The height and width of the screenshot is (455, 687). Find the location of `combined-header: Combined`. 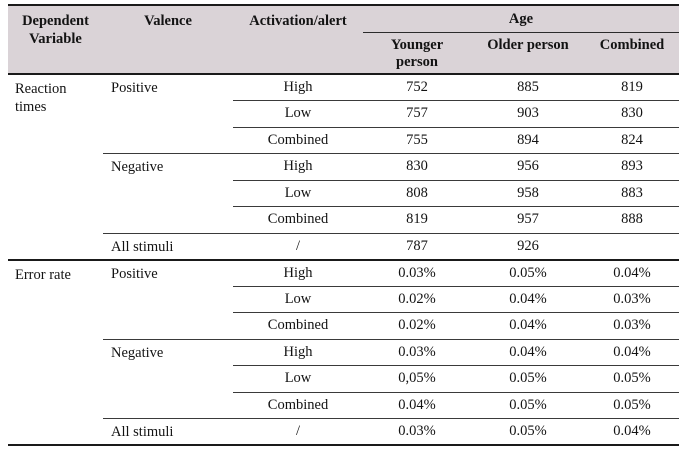

combined-header: Combined is located at coordinates (632, 53).